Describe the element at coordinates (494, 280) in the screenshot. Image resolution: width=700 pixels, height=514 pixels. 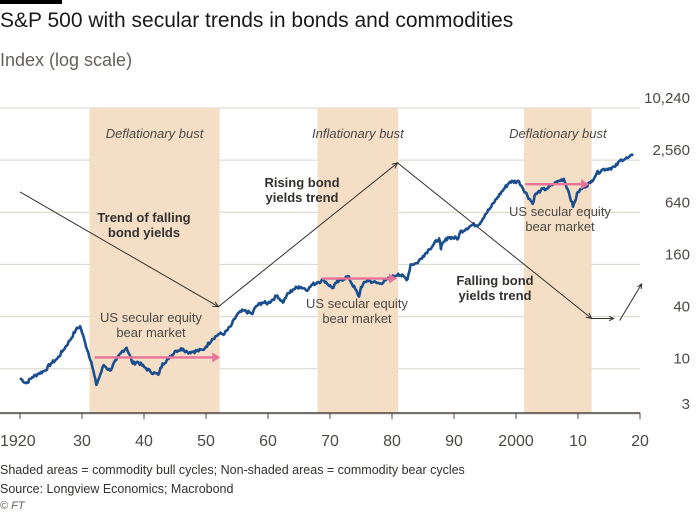
I see `annotation-label: Falling bond` at that location.